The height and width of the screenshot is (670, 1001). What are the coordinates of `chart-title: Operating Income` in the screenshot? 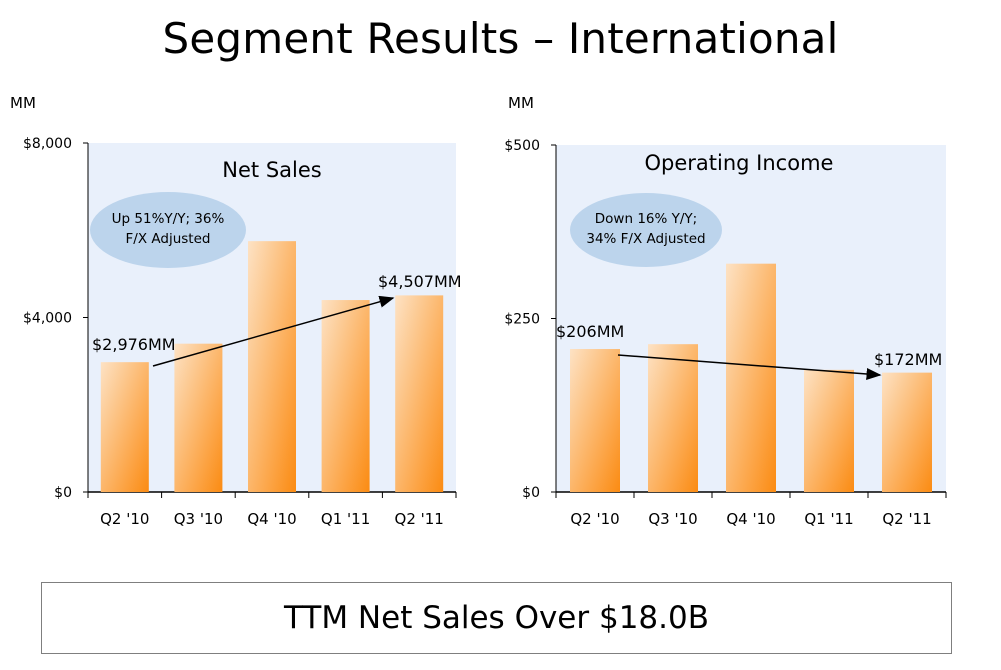 It's located at (739, 163).